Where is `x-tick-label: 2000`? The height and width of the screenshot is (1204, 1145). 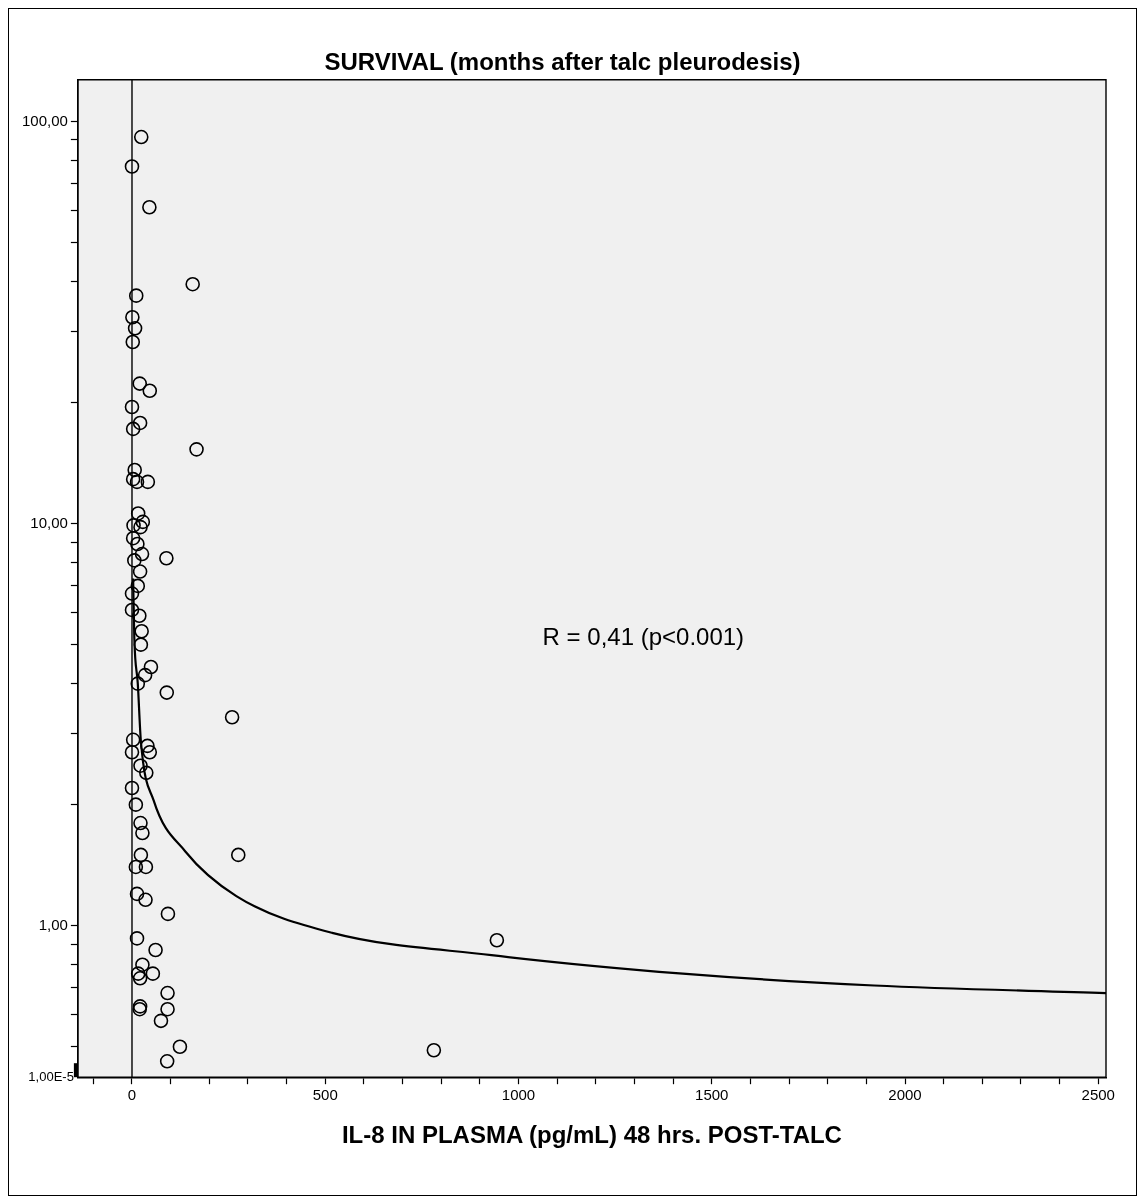
x-tick-label: 2000 is located at coordinates (905, 1095).